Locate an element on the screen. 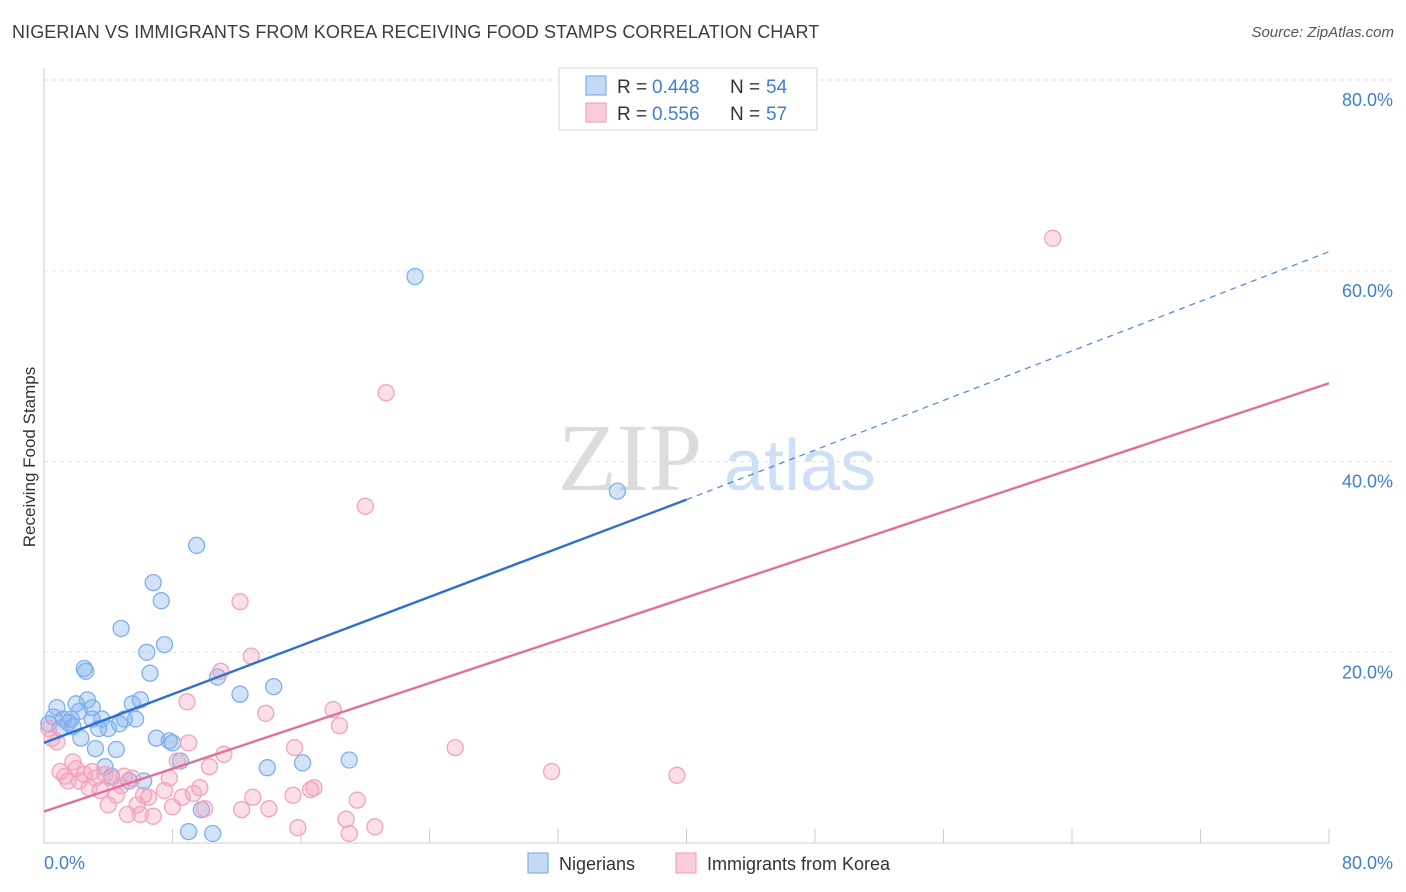 Image resolution: width=1406 pixels, height=892 pixels. y-axis-title: Receiving Food Stamps is located at coordinates (29, 457).